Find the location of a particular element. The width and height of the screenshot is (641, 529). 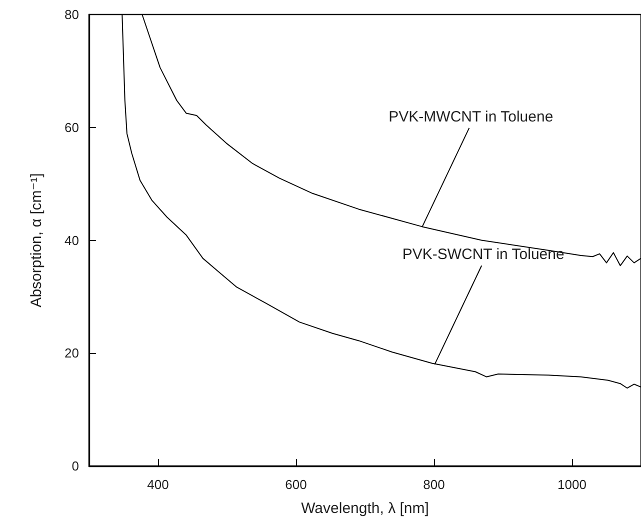

annotation: PVK-SWCNT in Toluene is located at coordinates (483, 255).